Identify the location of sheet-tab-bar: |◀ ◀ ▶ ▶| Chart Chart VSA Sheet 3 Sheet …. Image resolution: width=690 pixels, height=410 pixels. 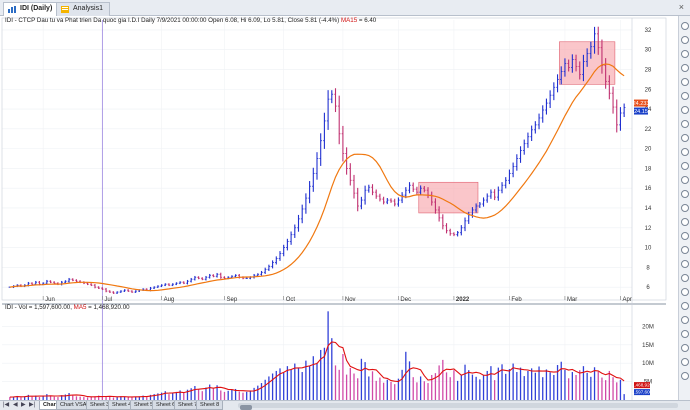
(345, 405).